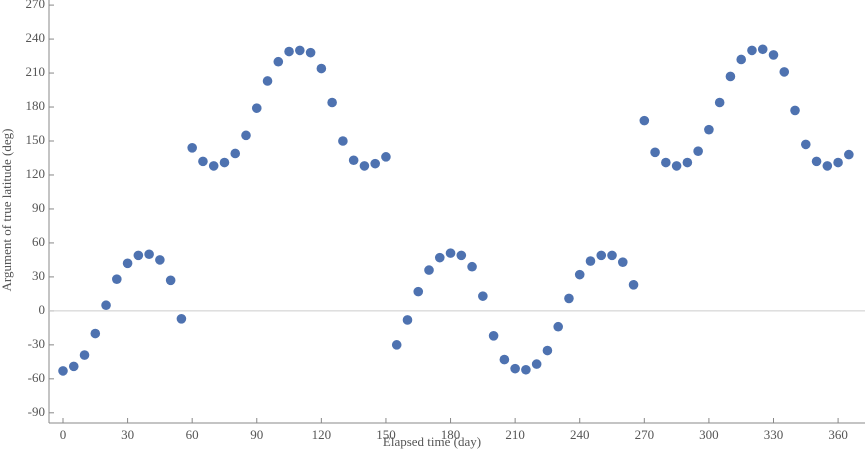 Image resolution: width=865 pixels, height=458 pixels. What do you see at coordinates (36, 377) in the screenshot?
I see `y-tick-label: -60` at bounding box center [36, 377].